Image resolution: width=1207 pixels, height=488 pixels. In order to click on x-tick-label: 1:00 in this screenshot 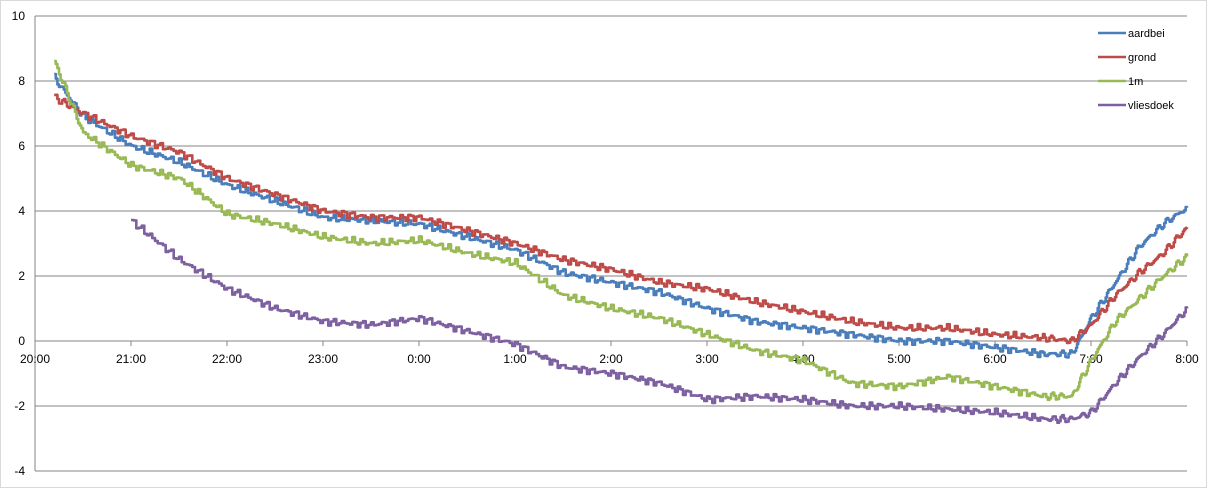, I will do `click(515, 359)`.